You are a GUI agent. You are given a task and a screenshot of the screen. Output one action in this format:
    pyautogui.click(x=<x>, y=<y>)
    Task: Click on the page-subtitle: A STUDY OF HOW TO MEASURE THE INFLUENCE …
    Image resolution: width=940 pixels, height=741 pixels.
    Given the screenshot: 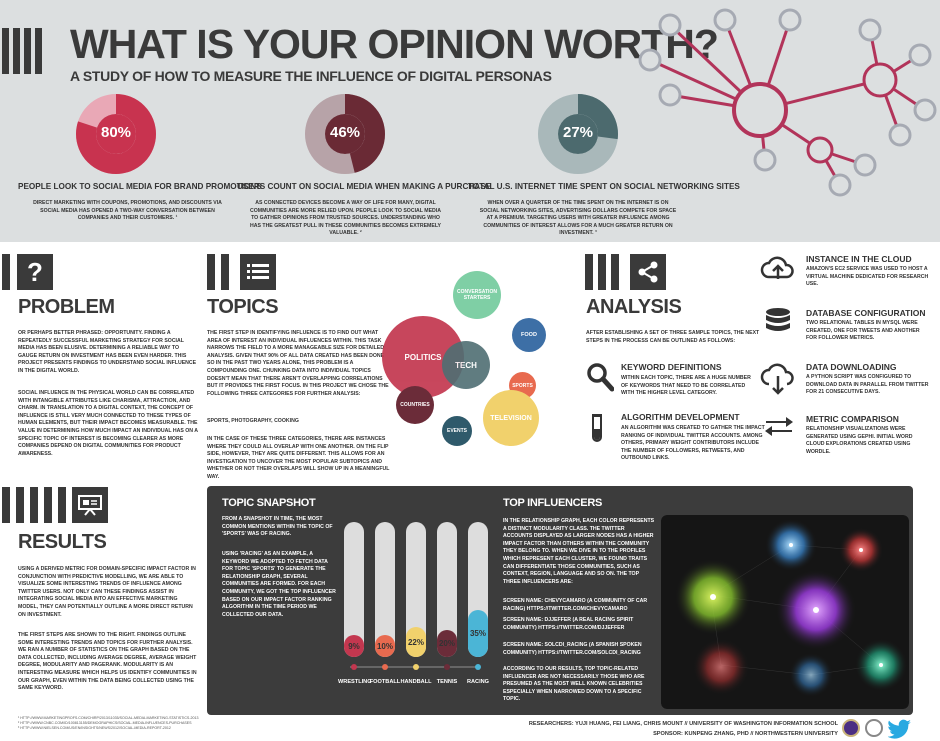 What is the action you would take?
    pyautogui.click(x=311, y=76)
    